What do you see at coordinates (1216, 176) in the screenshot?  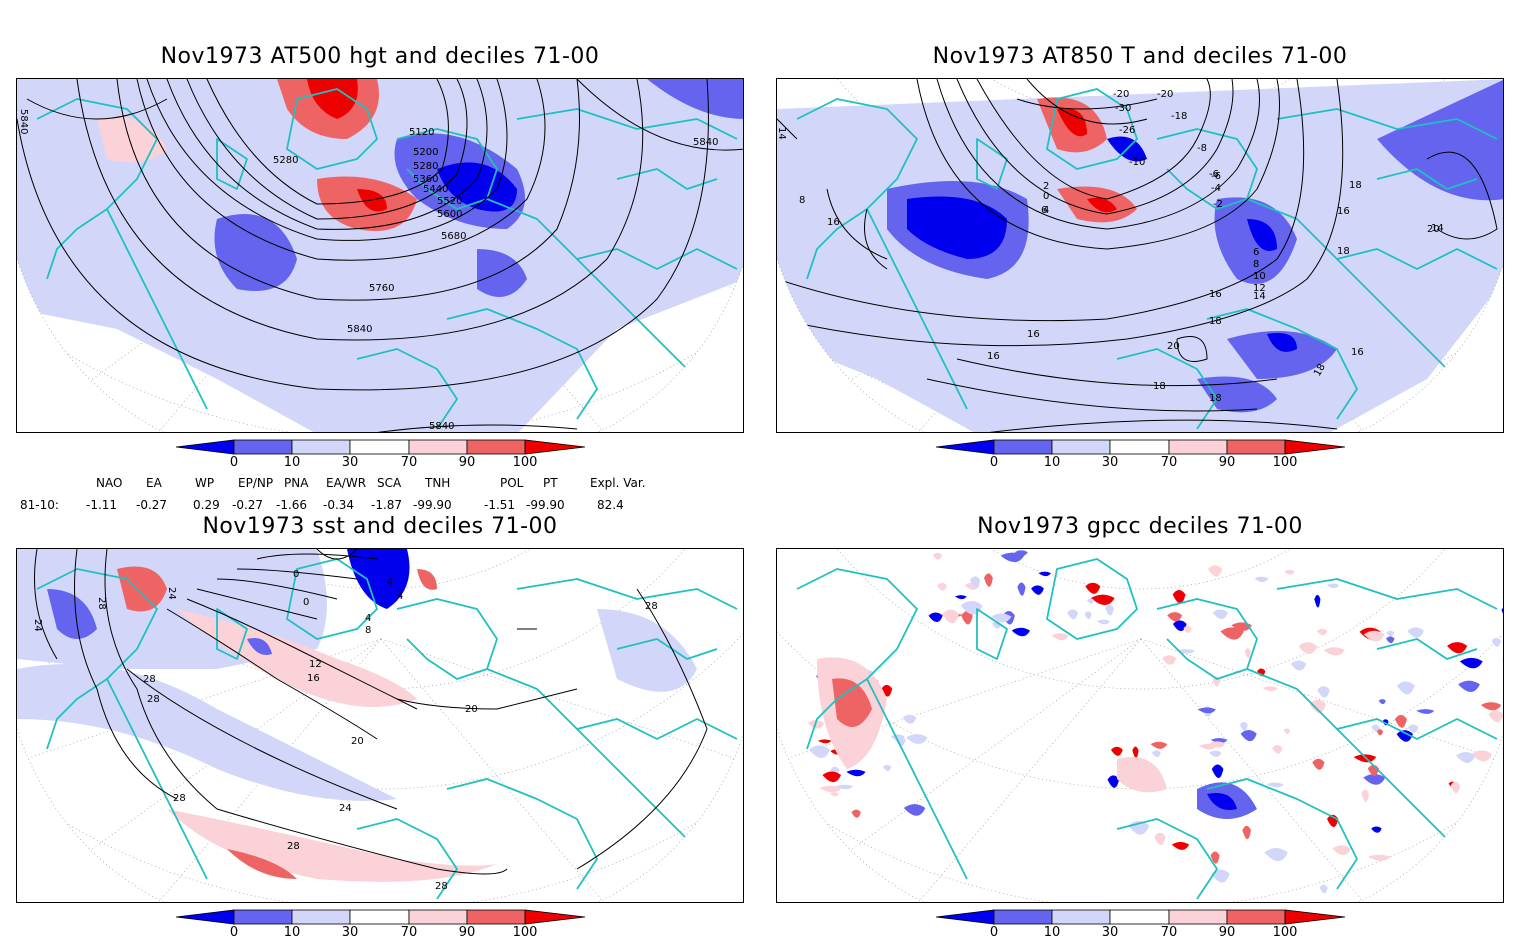 I see `contour-label: -6` at bounding box center [1216, 176].